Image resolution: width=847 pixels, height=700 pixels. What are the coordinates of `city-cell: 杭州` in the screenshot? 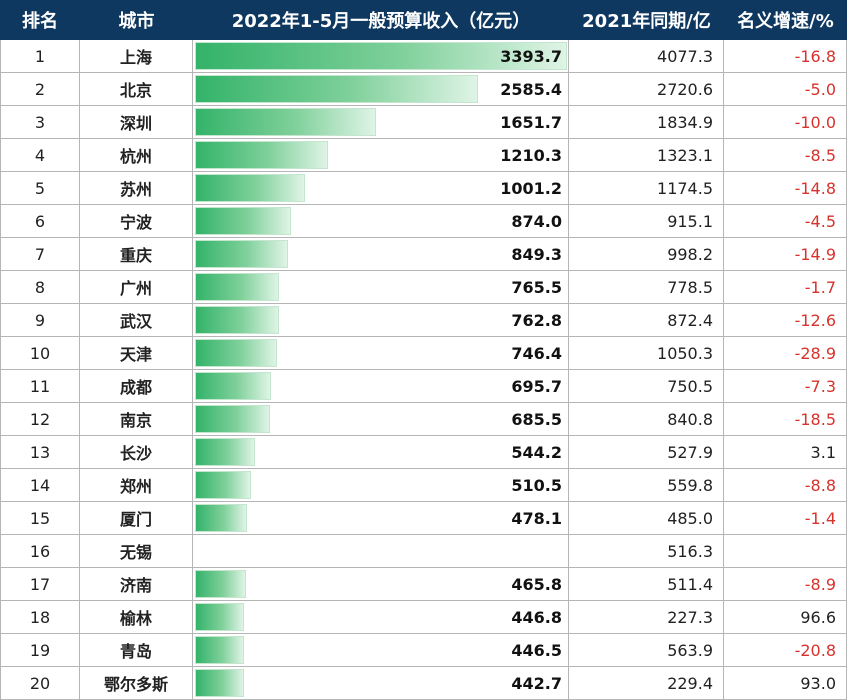 It's located at (136, 155).